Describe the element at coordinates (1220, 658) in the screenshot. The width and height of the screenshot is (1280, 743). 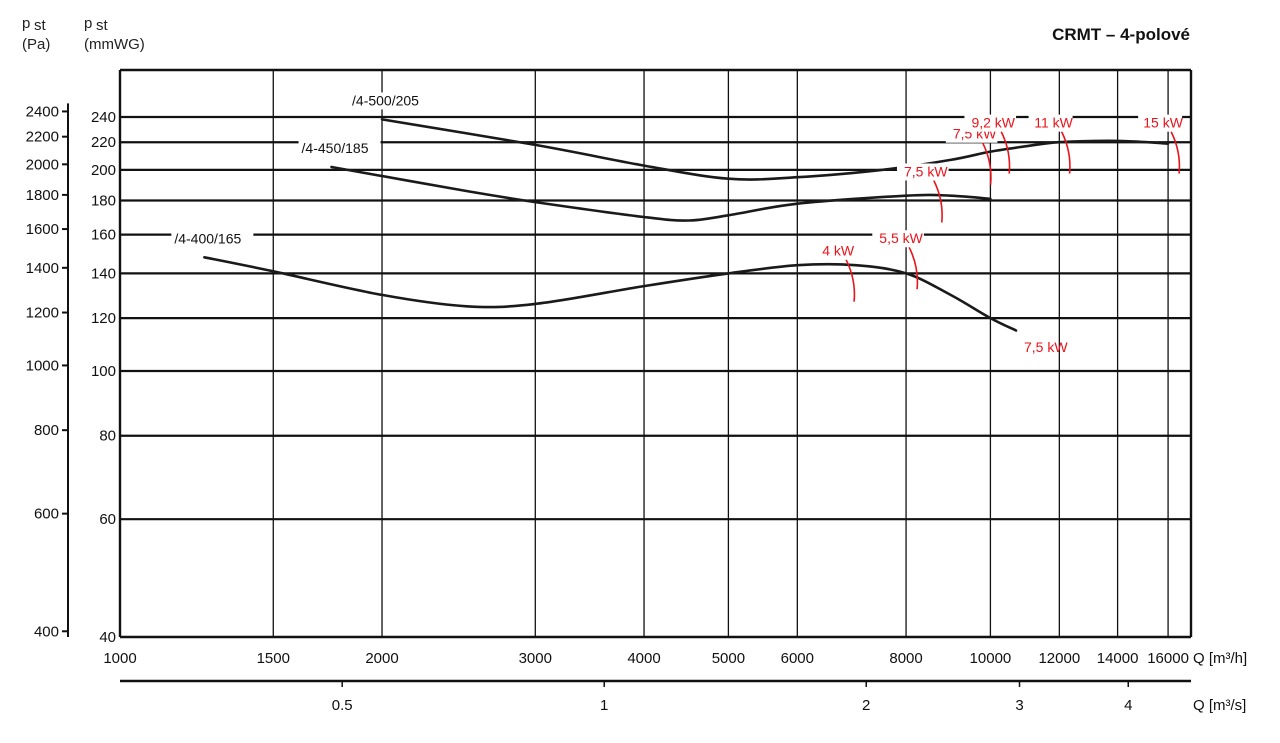
I see `x-axis-label: Q [m³/h]` at that location.